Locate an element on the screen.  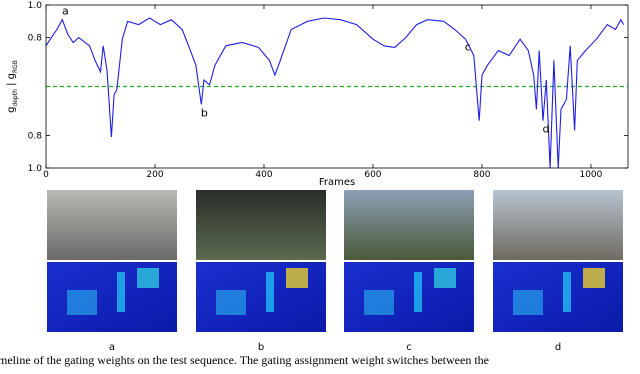
panel-label: b is located at coordinates (261, 347).